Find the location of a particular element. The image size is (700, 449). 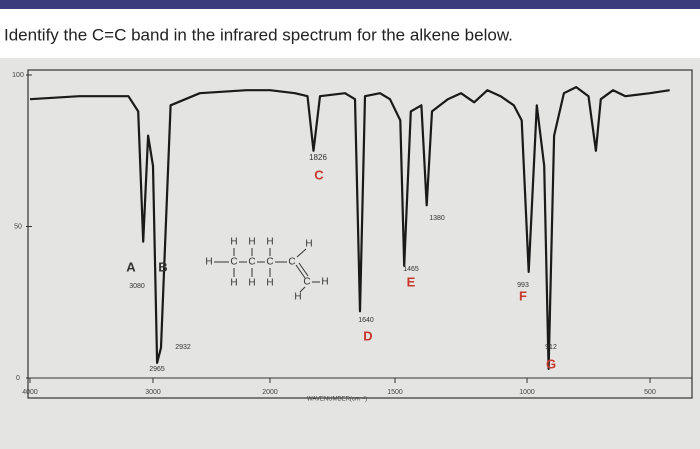

annotation: 993 is located at coordinates (523, 285).